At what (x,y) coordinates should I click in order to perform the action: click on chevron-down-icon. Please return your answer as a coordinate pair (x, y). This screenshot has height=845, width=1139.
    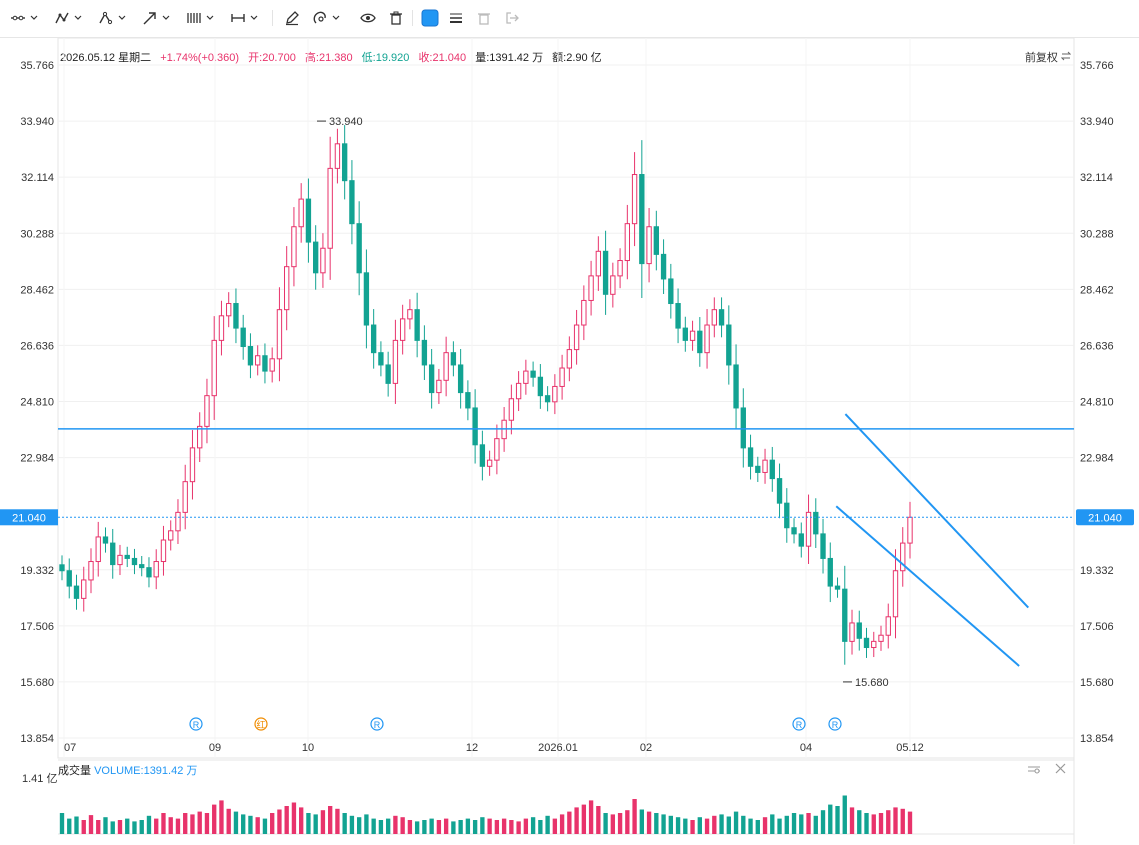
    Looking at the image, I should click on (254, 17).